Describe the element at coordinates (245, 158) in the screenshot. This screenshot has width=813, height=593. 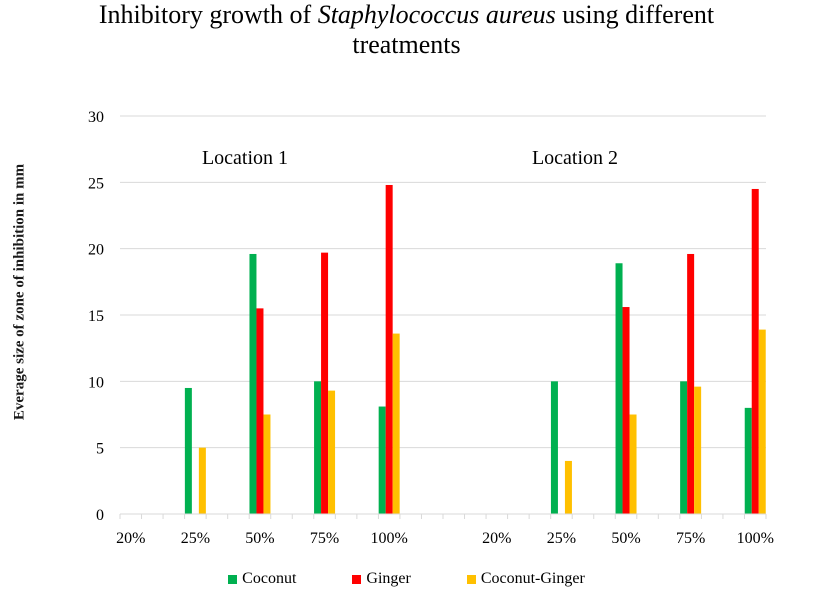
I see `group-label: Location 1` at that location.